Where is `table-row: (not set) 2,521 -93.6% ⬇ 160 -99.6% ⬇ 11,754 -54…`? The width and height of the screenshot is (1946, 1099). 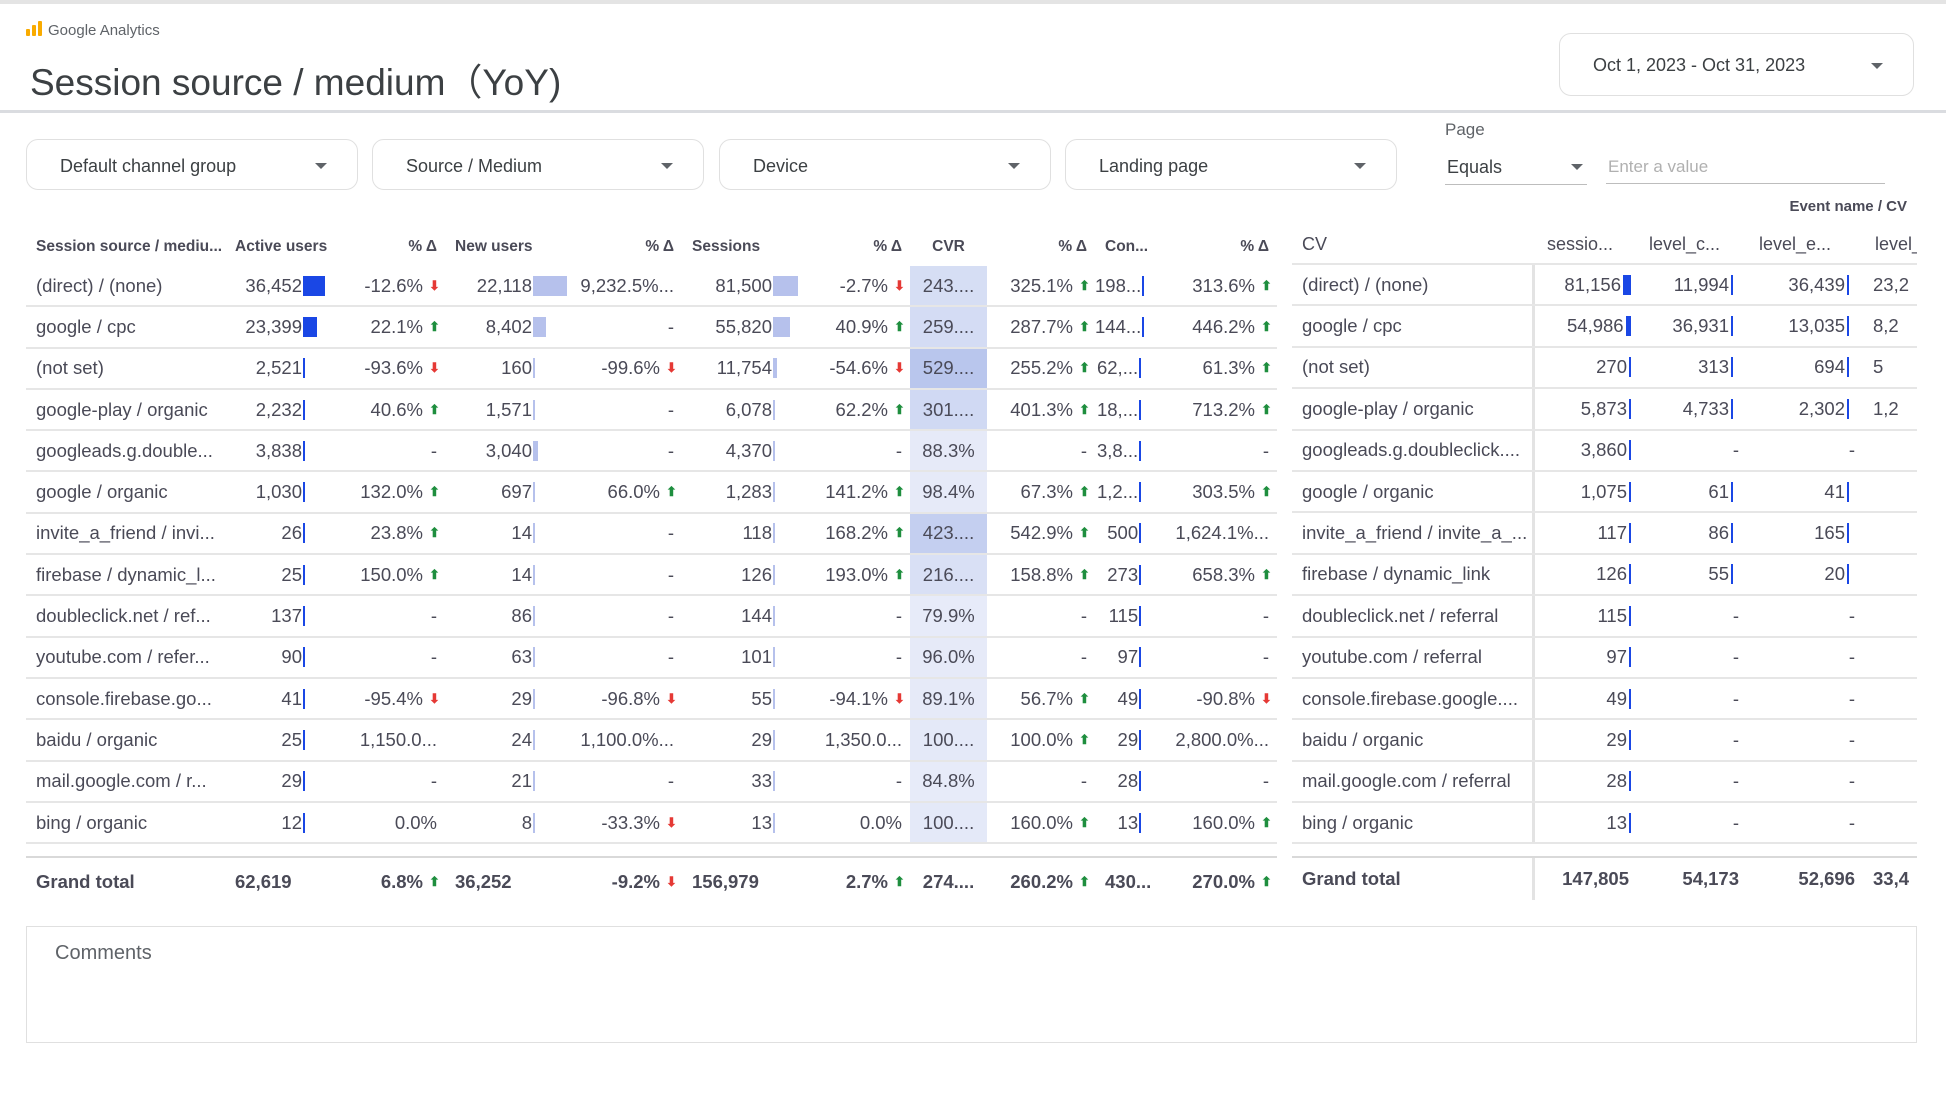
table-row: (not set) 2,521 -93.6% ⬇ 160 -99.6% ⬇ 11,754 -54… is located at coordinates (651, 369).